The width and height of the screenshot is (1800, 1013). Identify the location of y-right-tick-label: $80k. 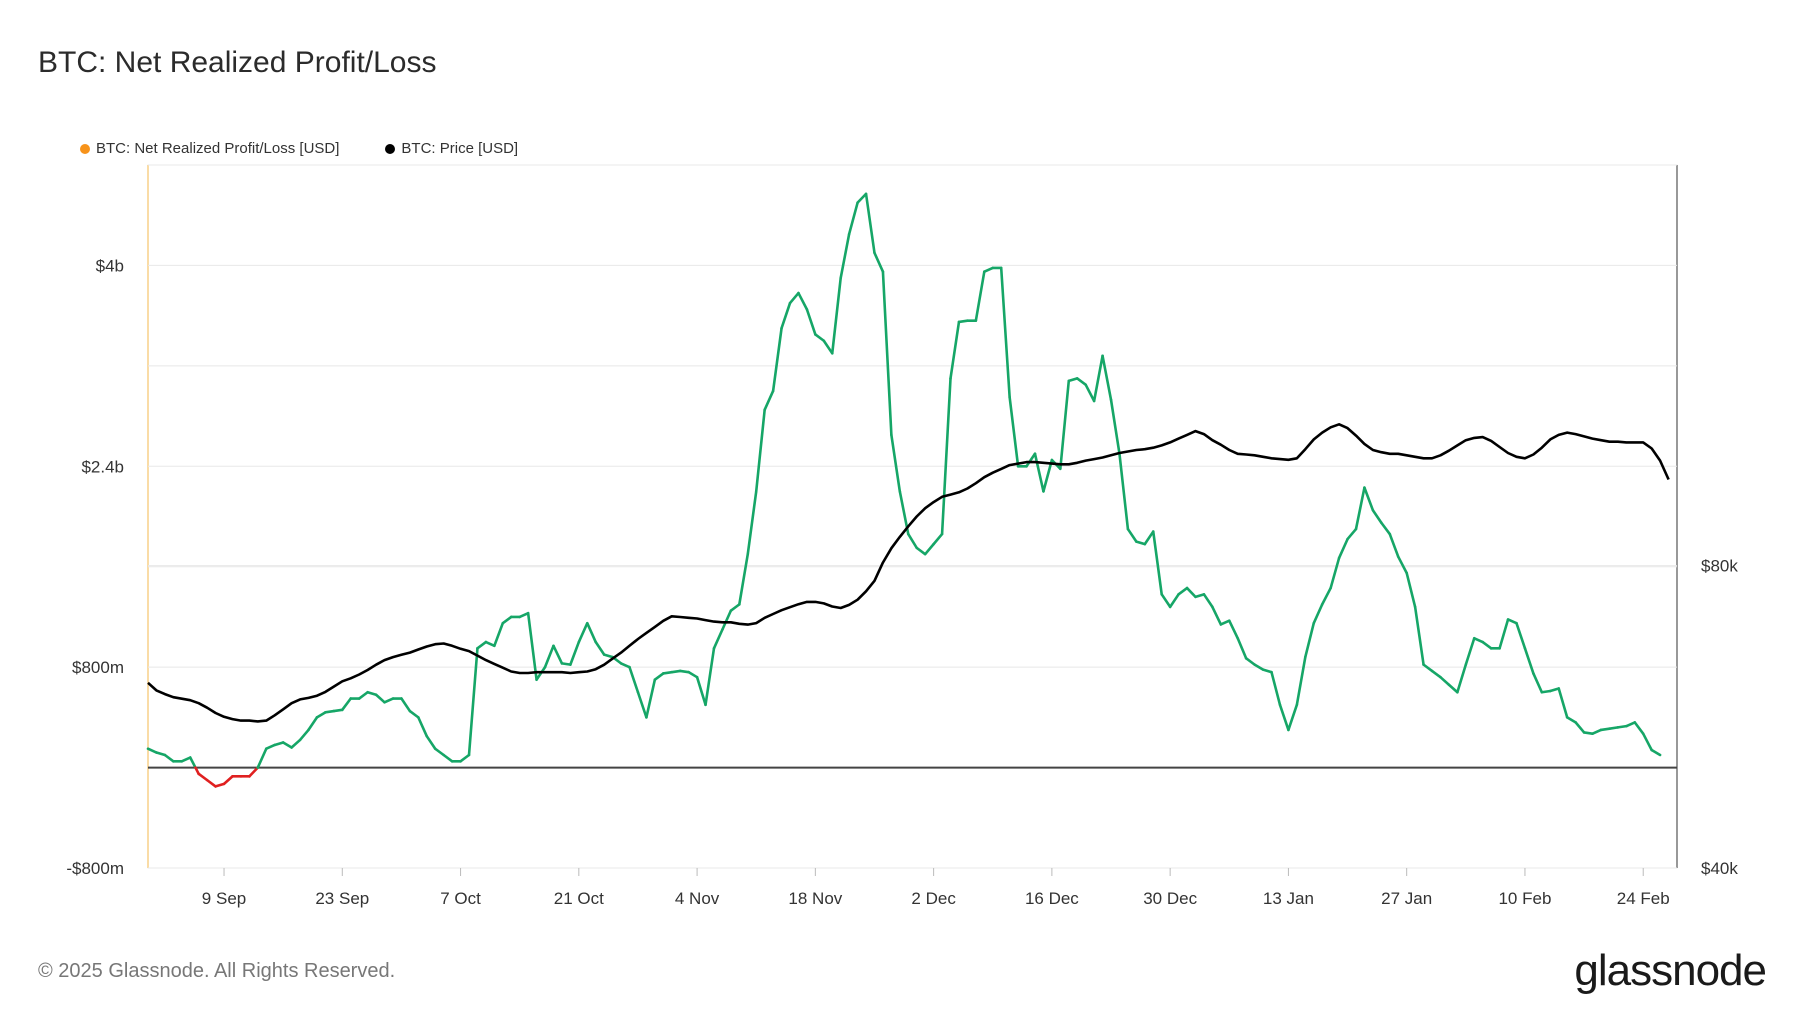
(1719, 566).